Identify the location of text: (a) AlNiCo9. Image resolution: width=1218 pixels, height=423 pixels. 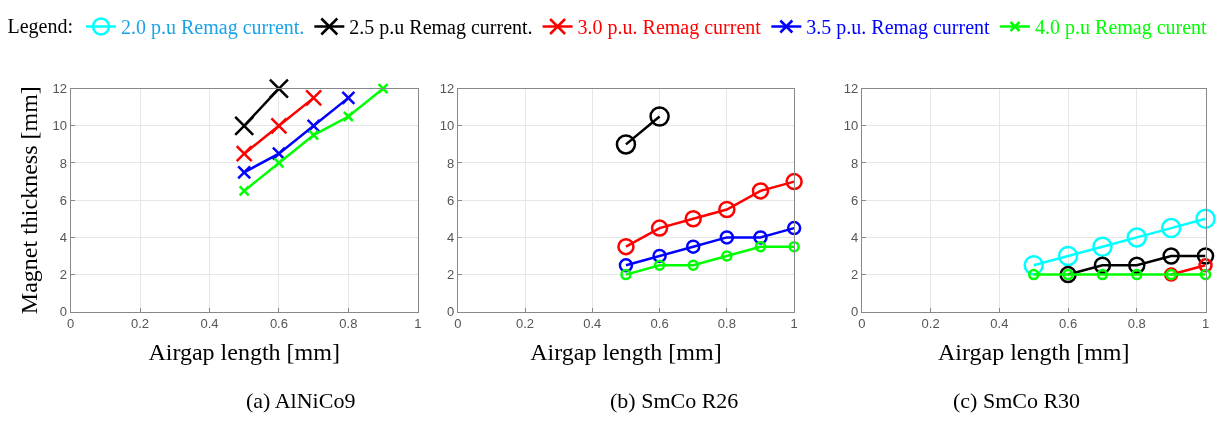
(301, 400).